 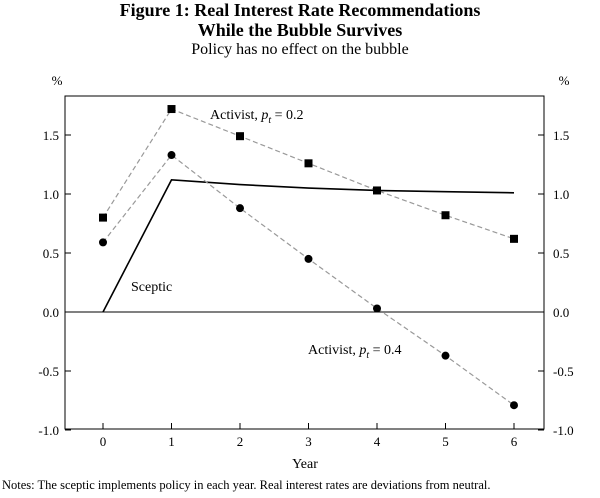 I want to click on x-axis-title: Year, so click(x=305, y=464).